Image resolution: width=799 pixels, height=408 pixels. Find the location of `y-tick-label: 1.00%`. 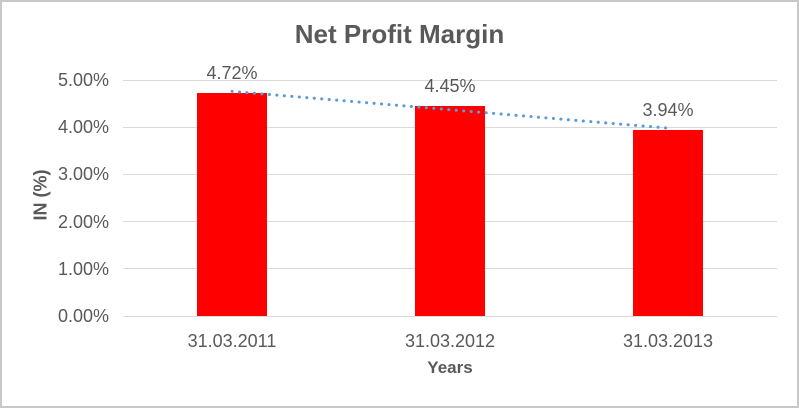

y-tick-label: 1.00% is located at coordinates (83, 268).